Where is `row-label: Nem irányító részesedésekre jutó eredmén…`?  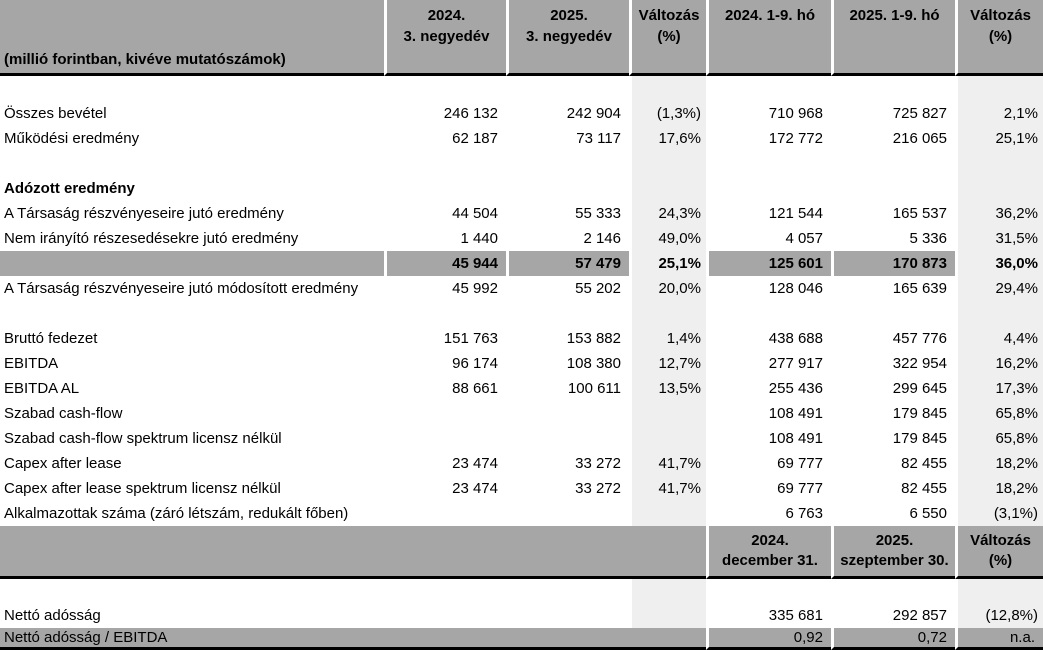
row-label: Nem irányító részesedésekre jutó eredmén… is located at coordinates (151, 238).